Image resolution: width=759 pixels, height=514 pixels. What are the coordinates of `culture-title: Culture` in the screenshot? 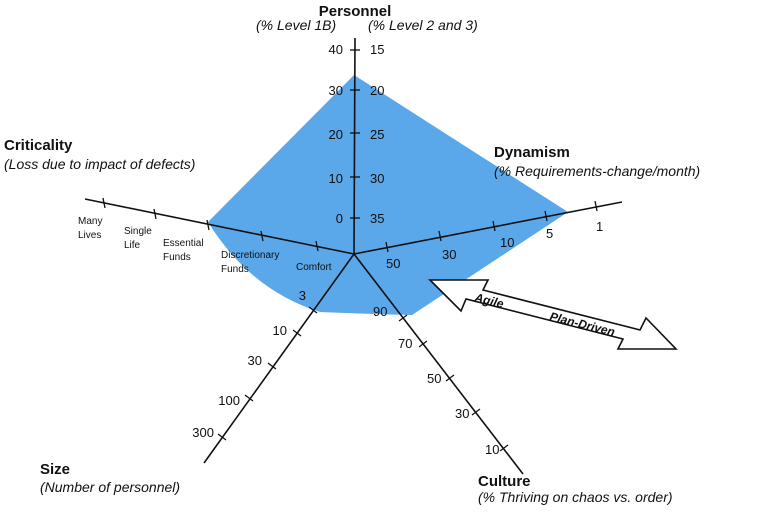 It's located at (504, 481).